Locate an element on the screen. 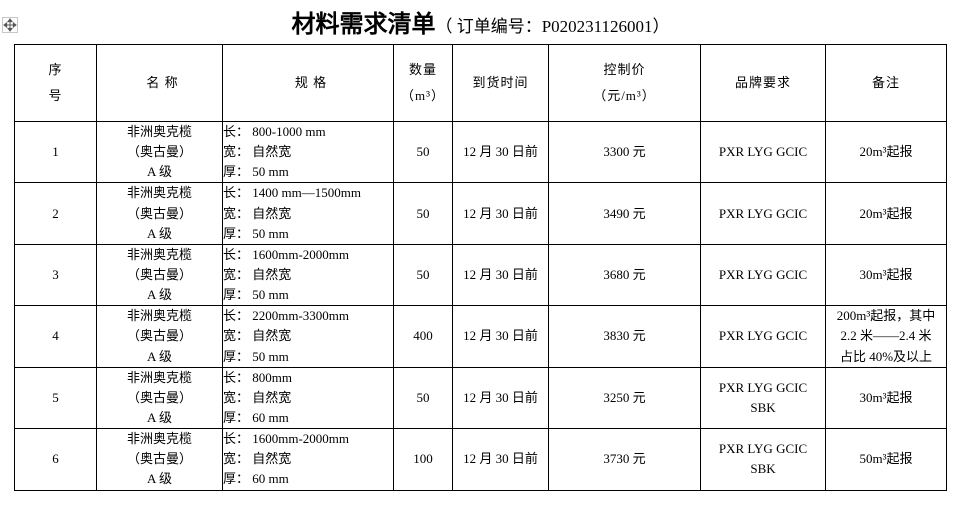 The width and height of the screenshot is (961, 508). page-title-main: 材料需求清单 is located at coordinates (363, 24).